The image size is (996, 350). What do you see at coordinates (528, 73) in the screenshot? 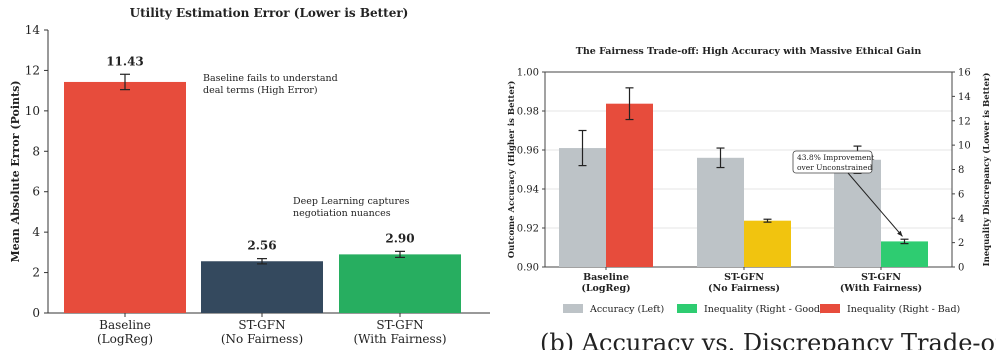
I see `y-left-tick-label: 1.00` at bounding box center [528, 73].